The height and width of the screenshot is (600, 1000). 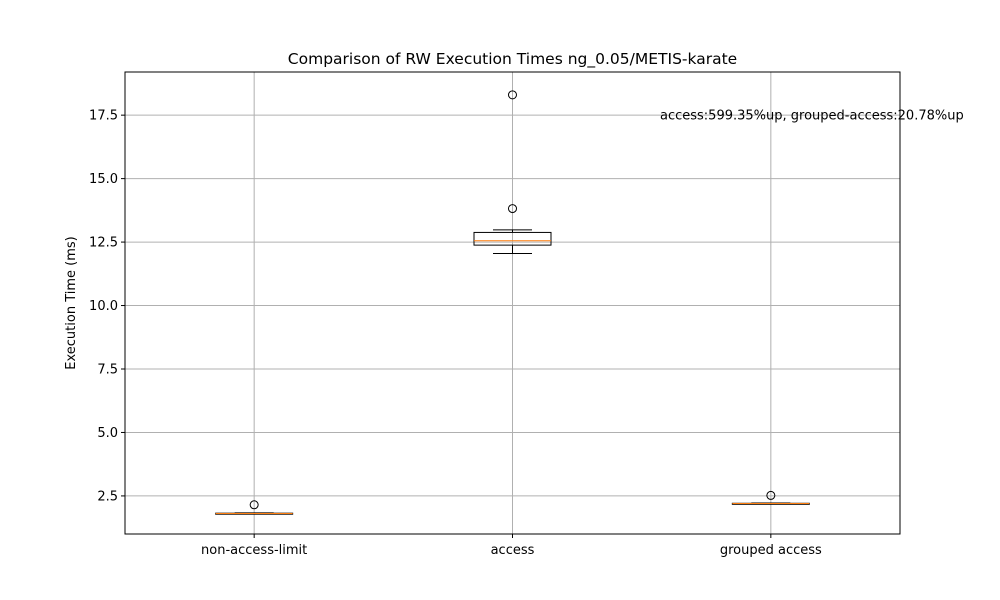 What do you see at coordinates (107, 433) in the screenshot?
I see `y-tick-label: 5.0` at bounding box center [107, 433].